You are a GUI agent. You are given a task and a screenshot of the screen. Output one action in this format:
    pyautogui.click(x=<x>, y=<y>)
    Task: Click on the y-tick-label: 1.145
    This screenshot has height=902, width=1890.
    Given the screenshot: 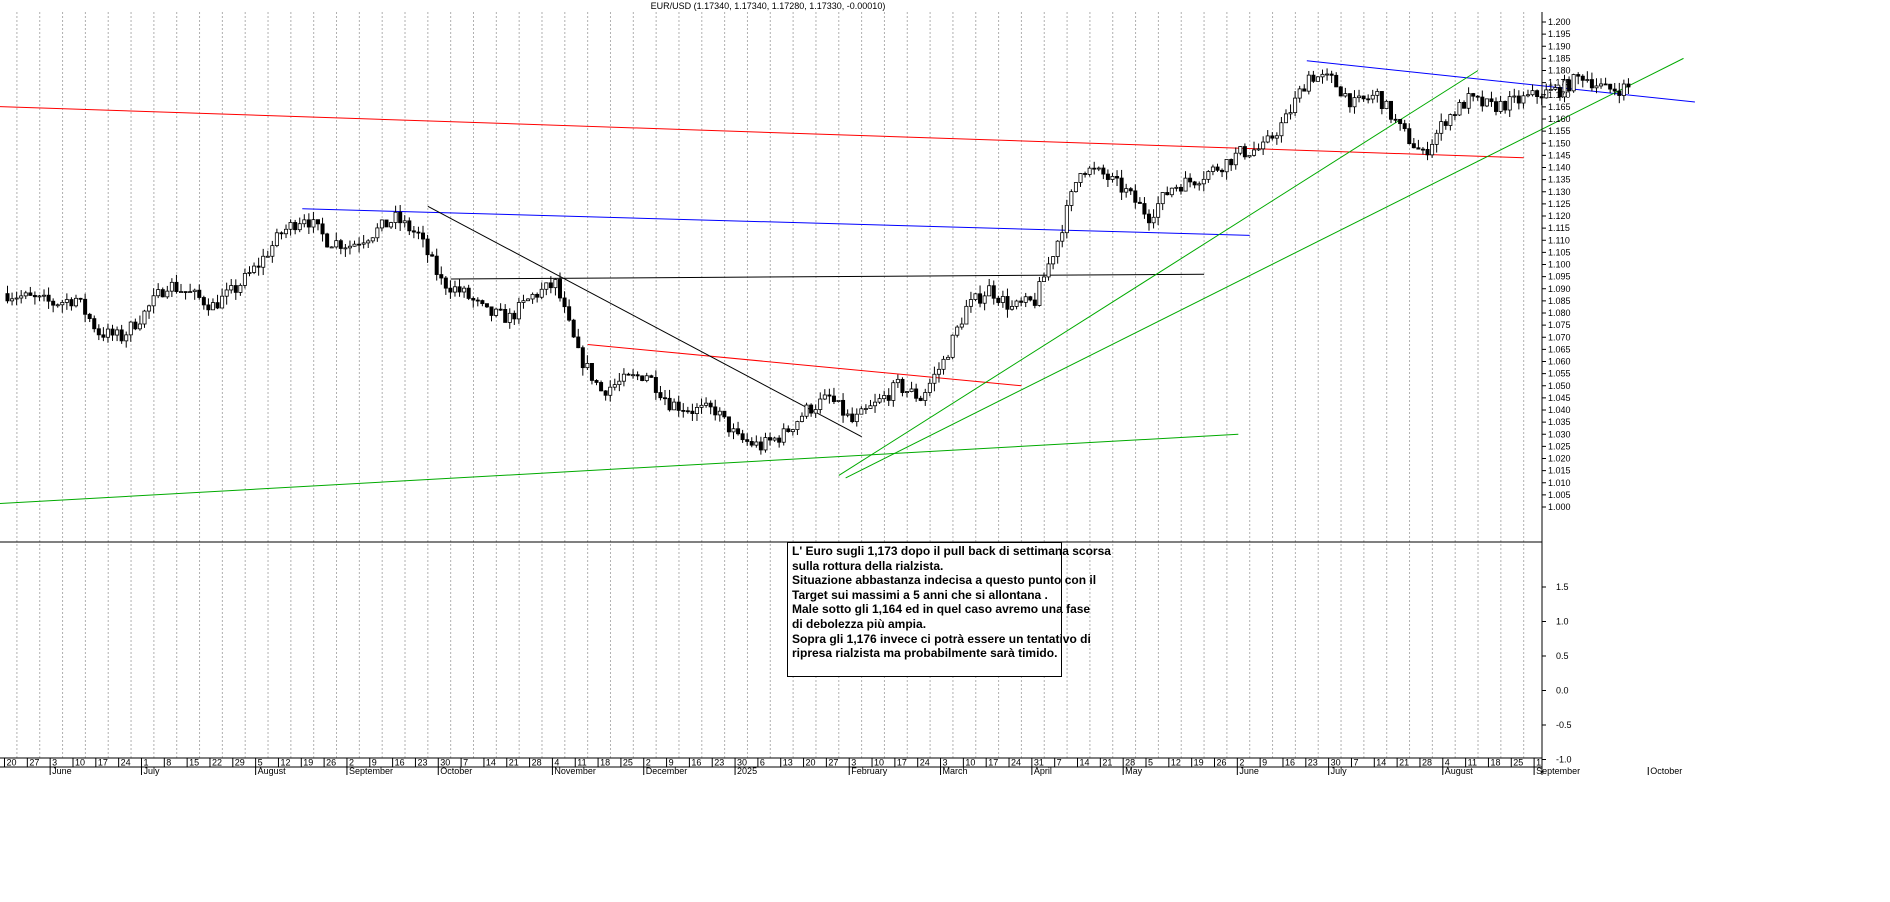 What is the action you would take?
    pyautogui.click(x=1559, y=155)
    